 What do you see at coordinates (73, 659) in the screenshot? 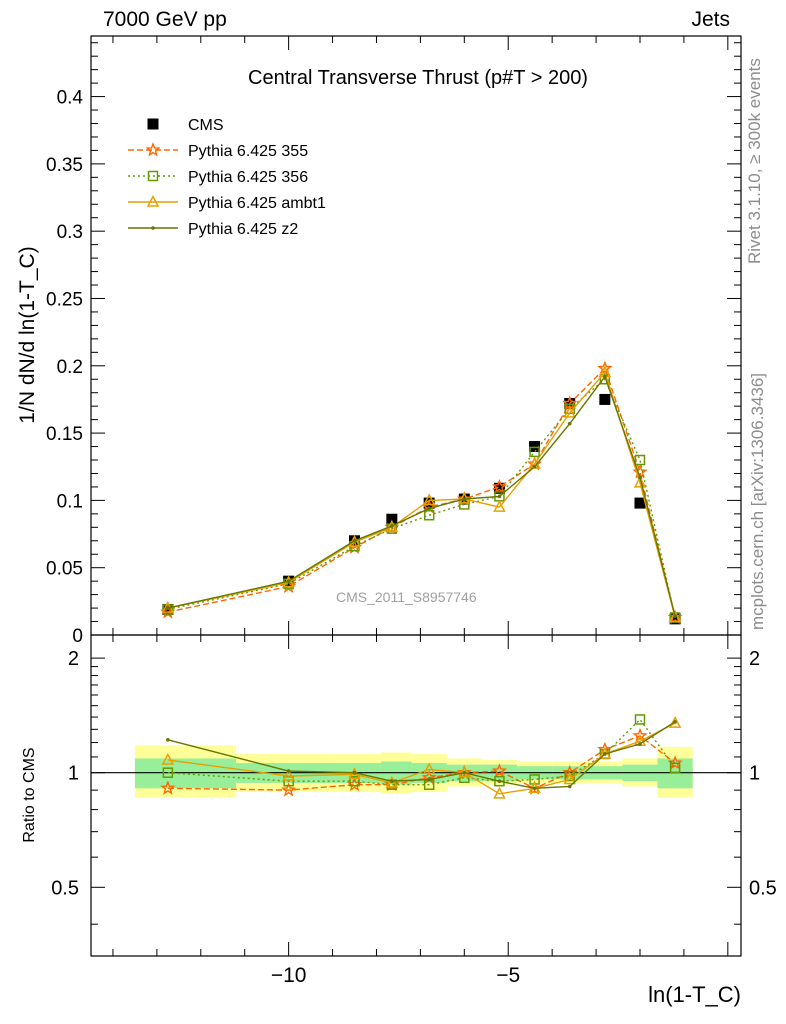
I see `ratio-tick-label: 2` at bounding box center [73, 659].